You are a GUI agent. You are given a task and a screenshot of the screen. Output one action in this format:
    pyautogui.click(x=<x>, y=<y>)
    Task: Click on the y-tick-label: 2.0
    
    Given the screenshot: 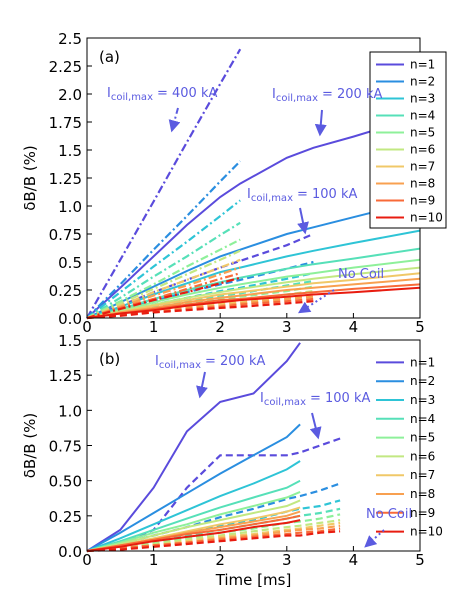 What is the action you would take?
    pyautogui.click(x=70, y=95)
    